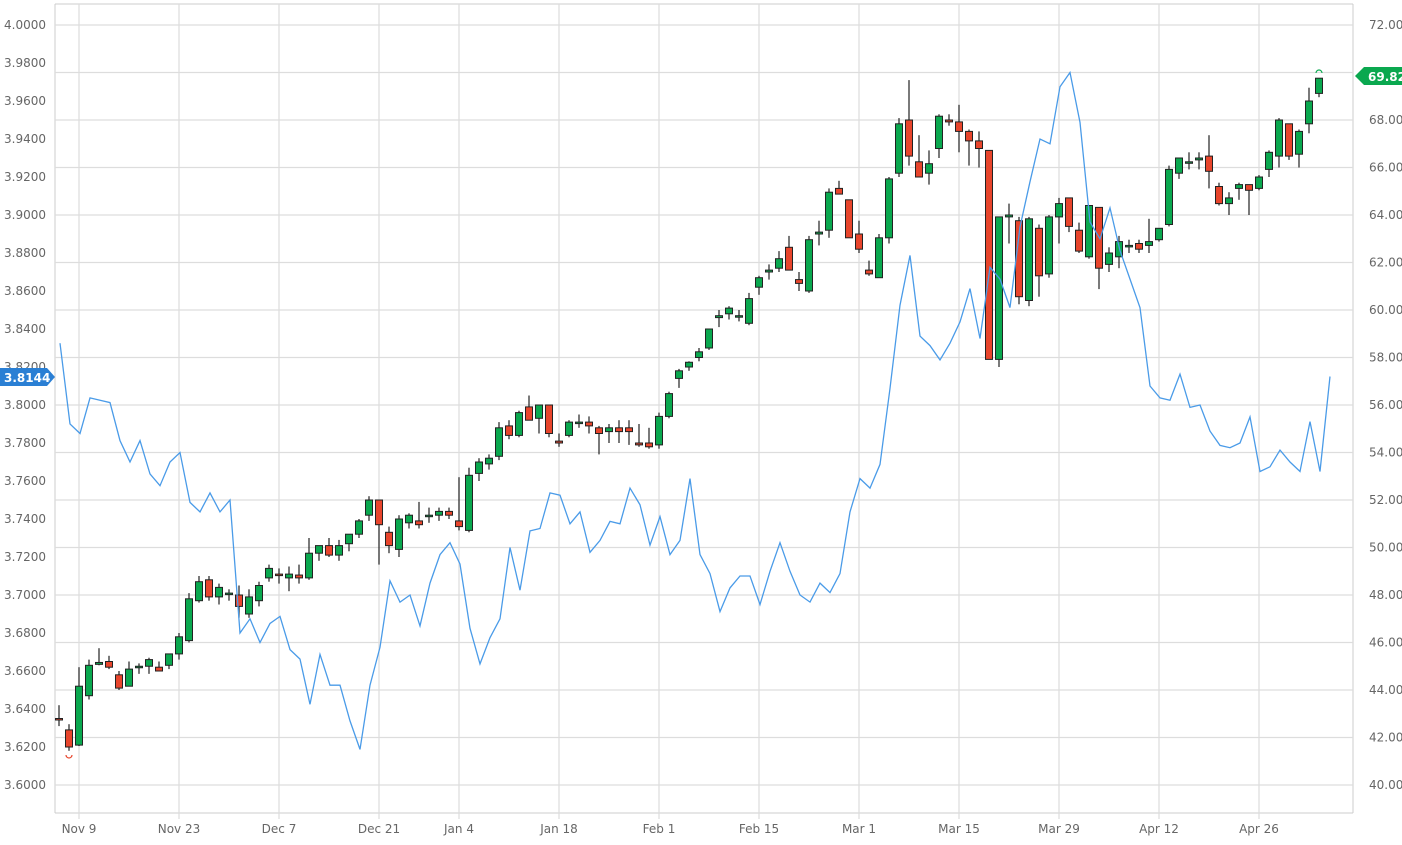 This screenshot has width=1402, height=845. I want to click on left-current-value: 3.8144, so click(27, 378).